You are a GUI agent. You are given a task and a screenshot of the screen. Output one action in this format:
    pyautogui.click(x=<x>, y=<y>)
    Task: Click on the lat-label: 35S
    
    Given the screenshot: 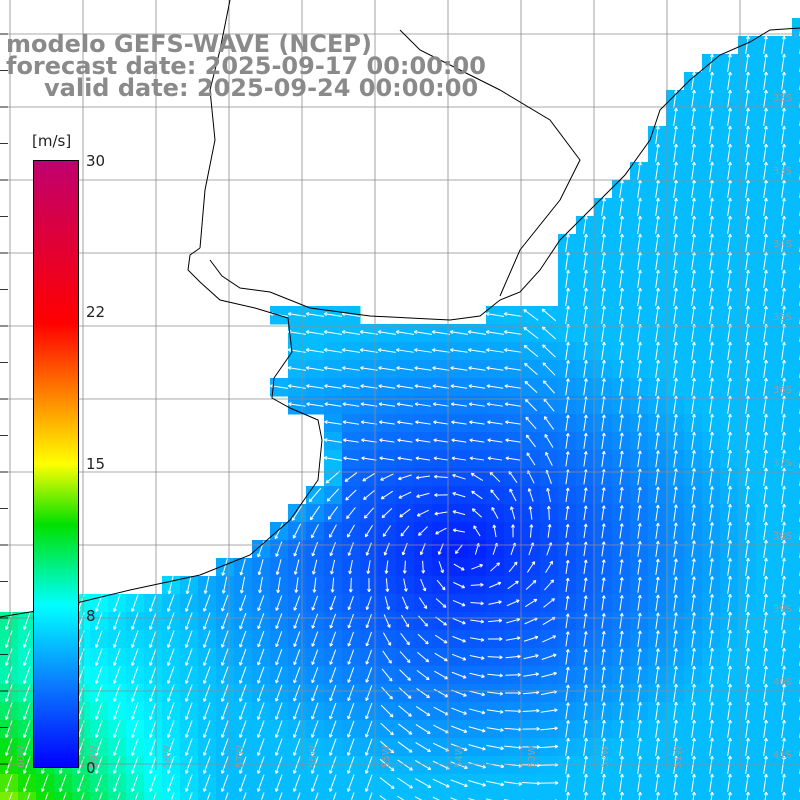 What is the action you would take?
    pyautogui.click(x=782, y=317)
    